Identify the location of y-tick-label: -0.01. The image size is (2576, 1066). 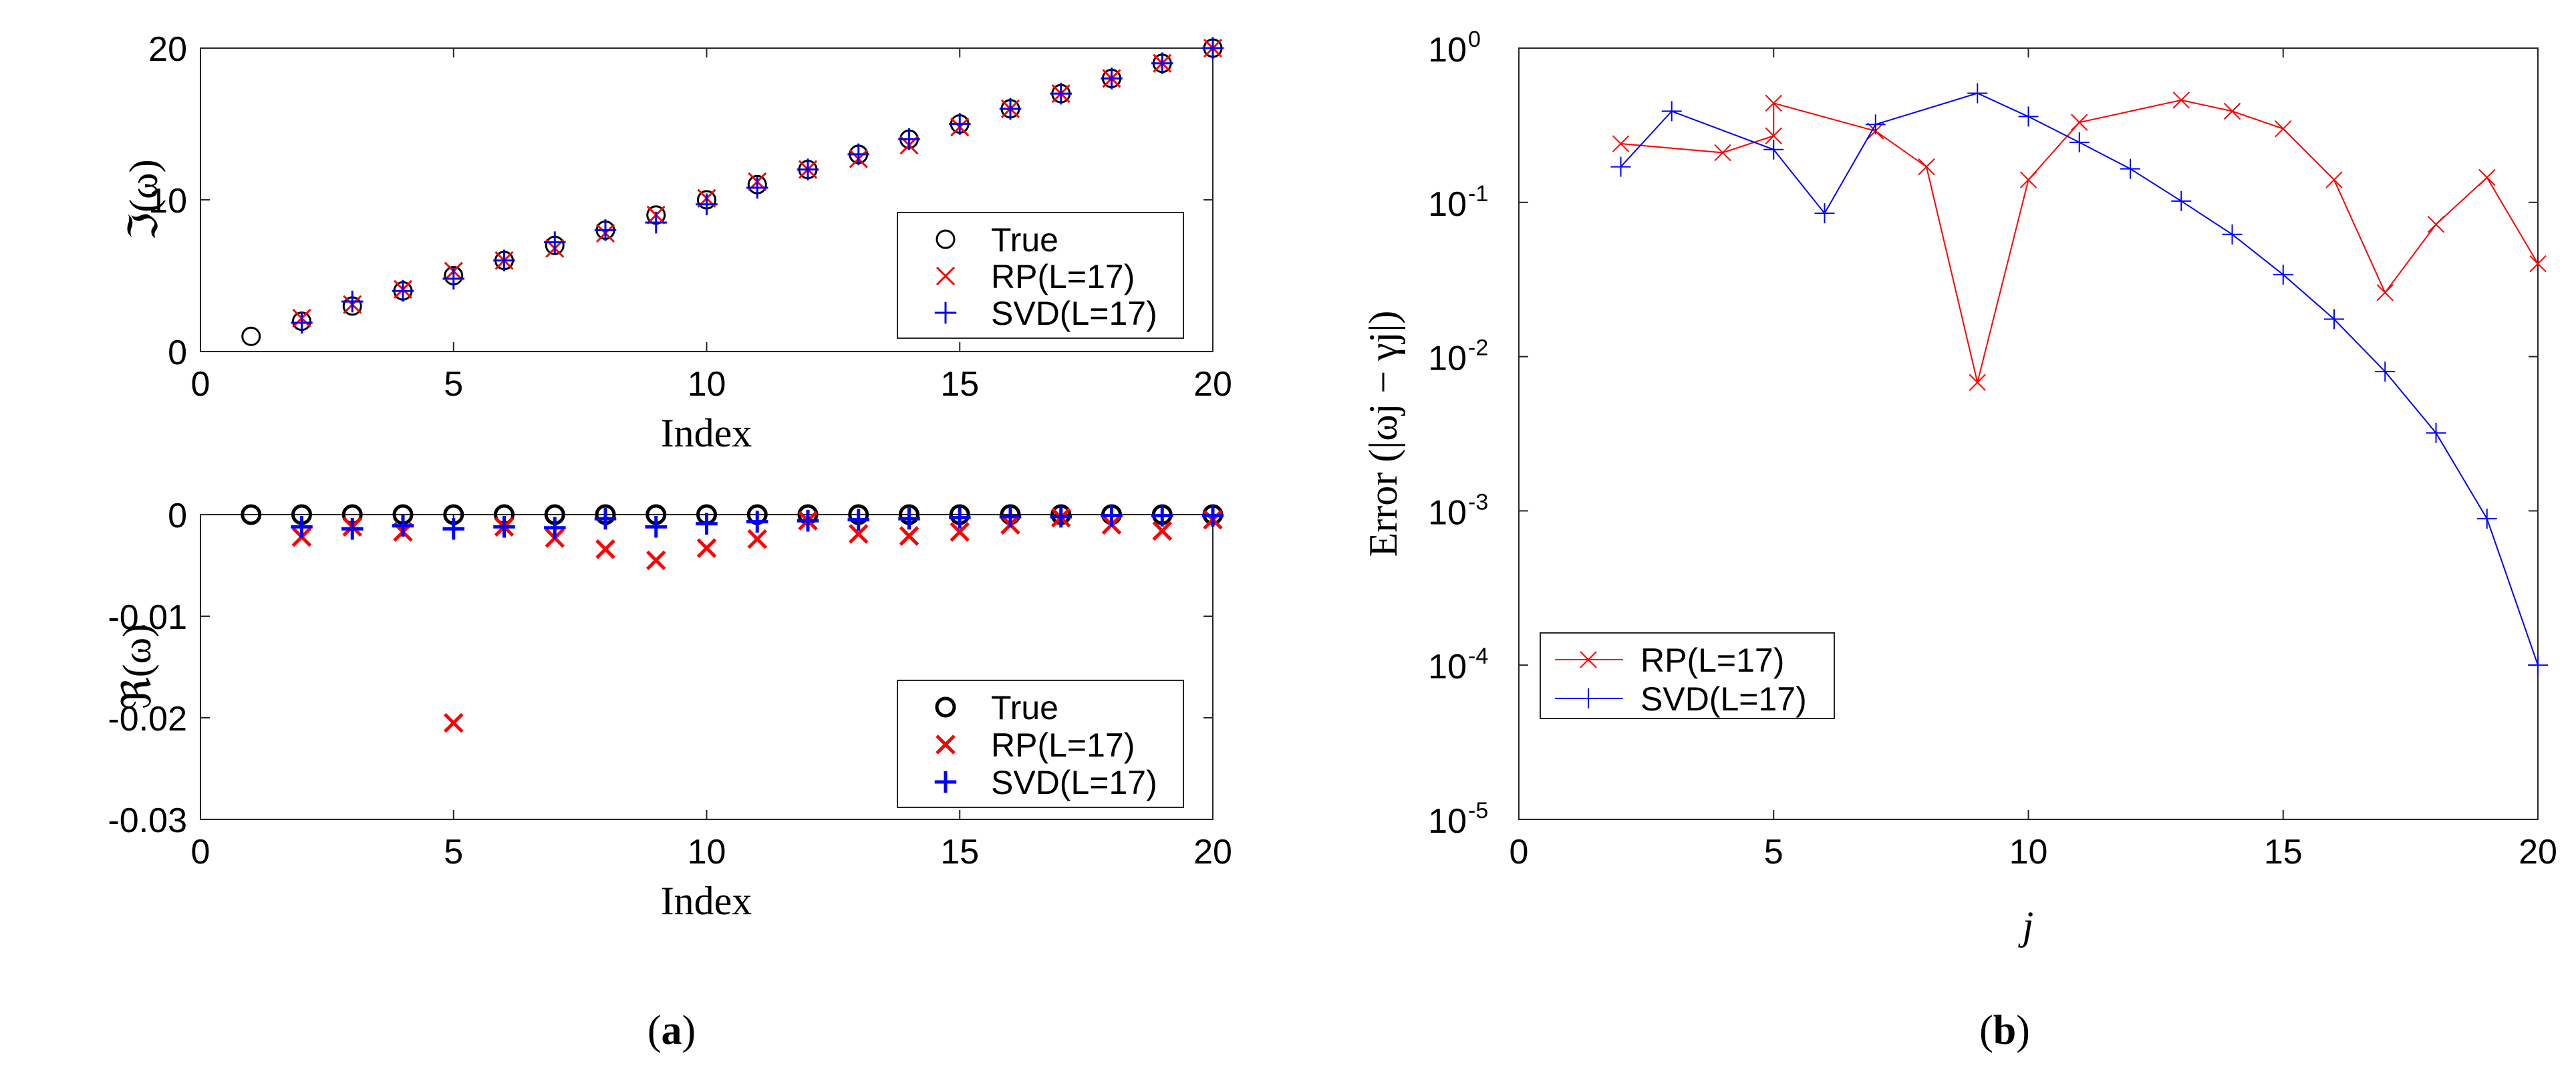
(147, 617).